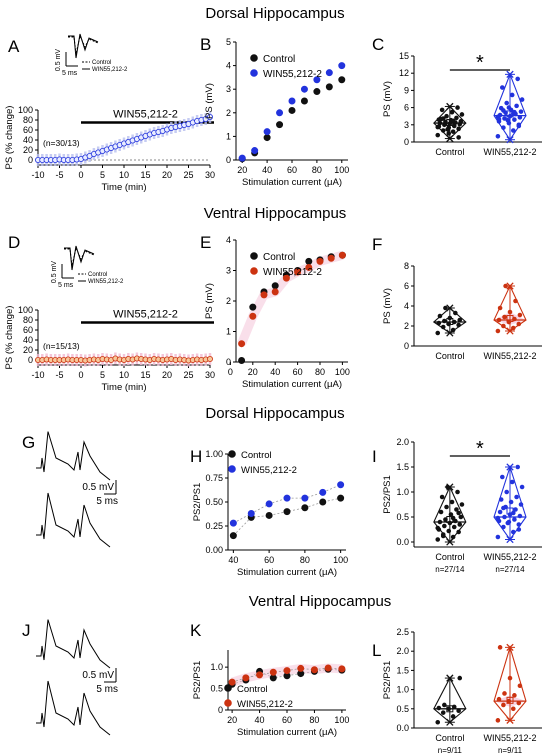  Describe the element at coordinates (509, 738) in the screenshot. I see `category-label: WIN55,212-2` at that location.